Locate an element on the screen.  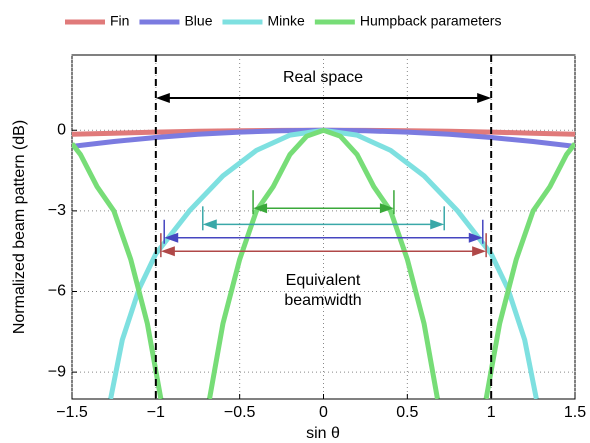
x-tick-label: 0 is located at coordinates (323, 412).